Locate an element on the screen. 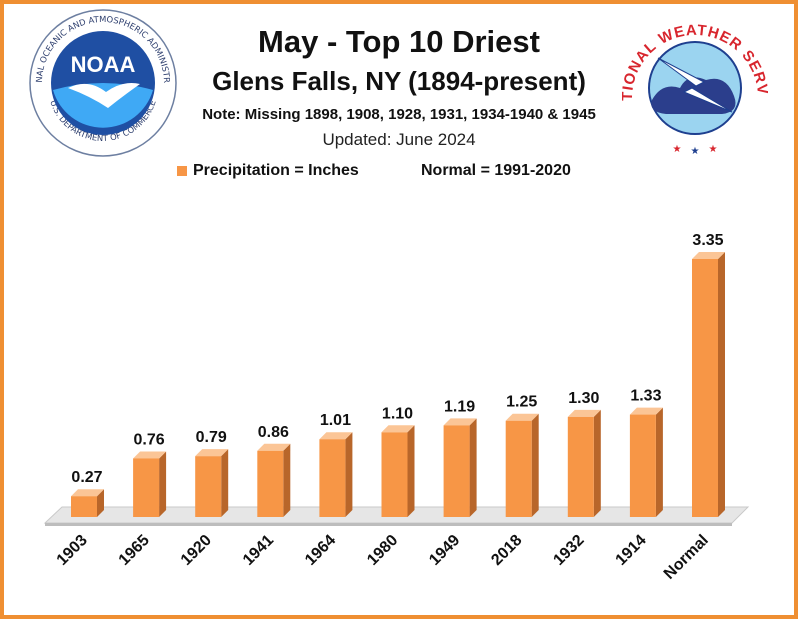  data-label: 0.27 is located at coordinates (86, 477).